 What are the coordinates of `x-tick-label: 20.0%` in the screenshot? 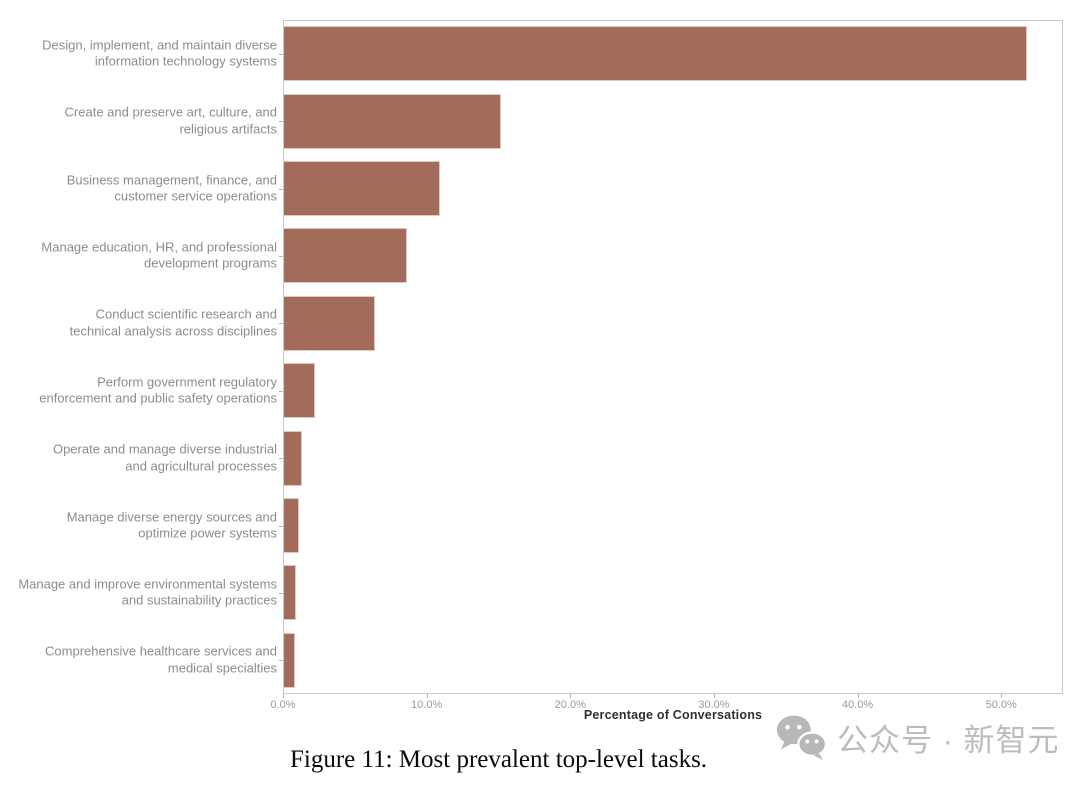 It's located at (570, 705).